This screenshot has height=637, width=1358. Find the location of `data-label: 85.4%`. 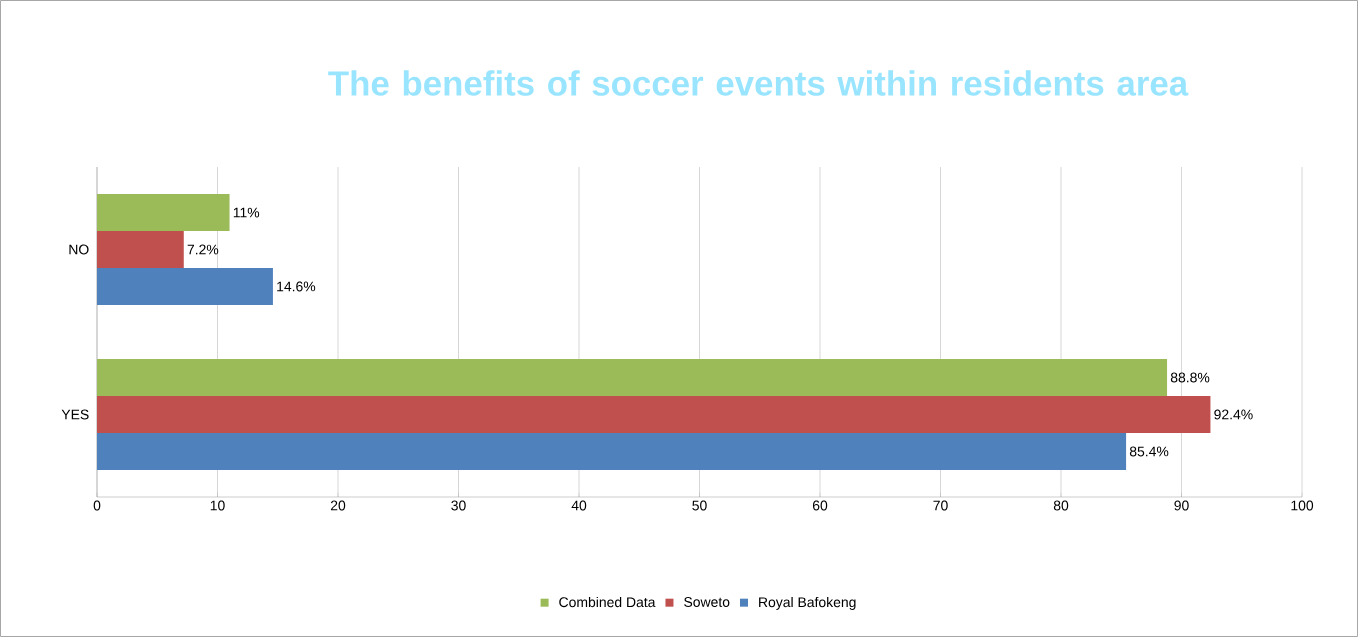

data-label: 85.4% is located at coordinates (1149, 451).